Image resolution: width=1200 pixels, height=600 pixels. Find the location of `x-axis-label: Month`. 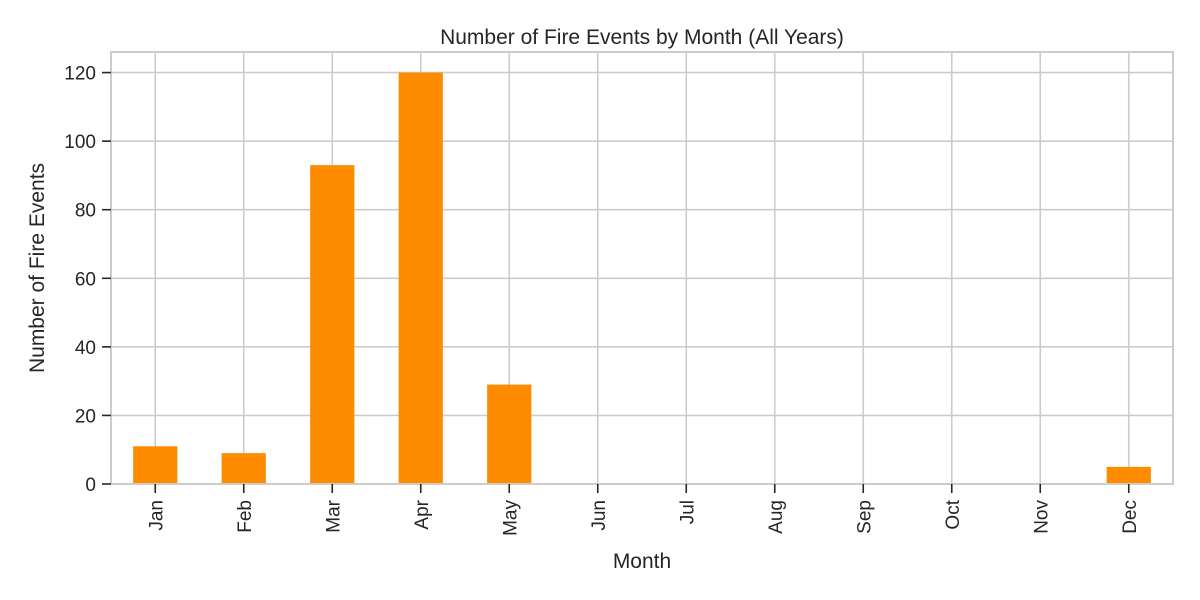

x-axis-label: Month is located at coordinates (642, 561).